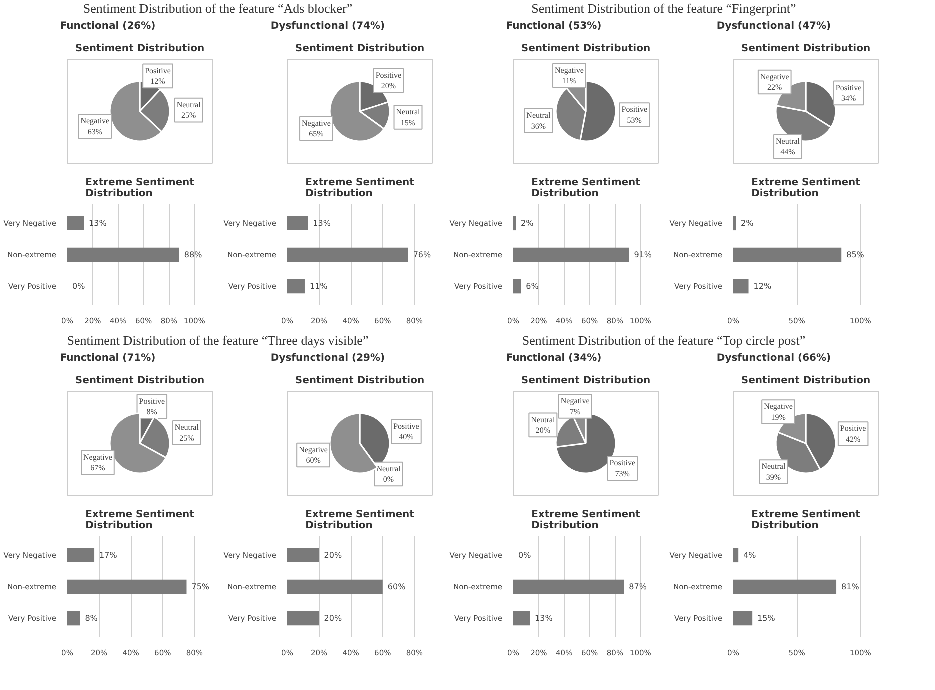 Image resolution: width=935 pixels, height=690 pixels. What do you see at coordinates (422, 255) in the screenshot?
I see `data-label: 76%` at bounding box center [422, 255].